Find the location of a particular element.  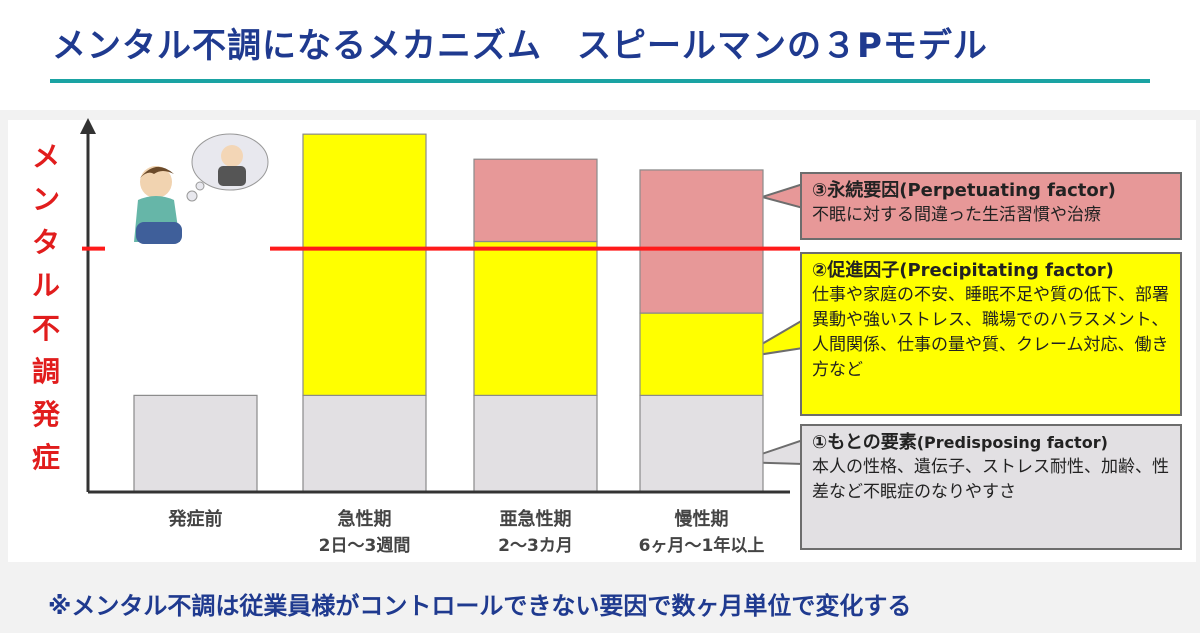

person-face is located at coordinates (156, 182).